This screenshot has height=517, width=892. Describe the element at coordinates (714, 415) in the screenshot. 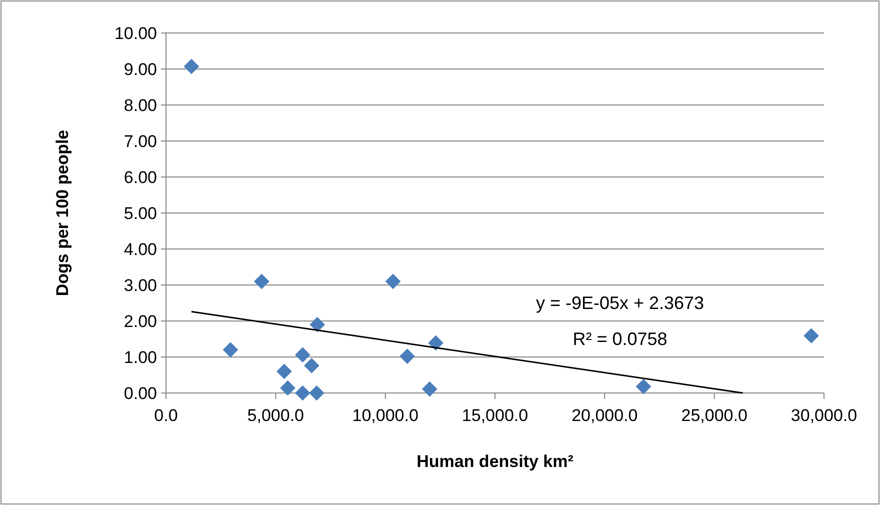

I see `x-tick-label: 25,000.0` at that location.